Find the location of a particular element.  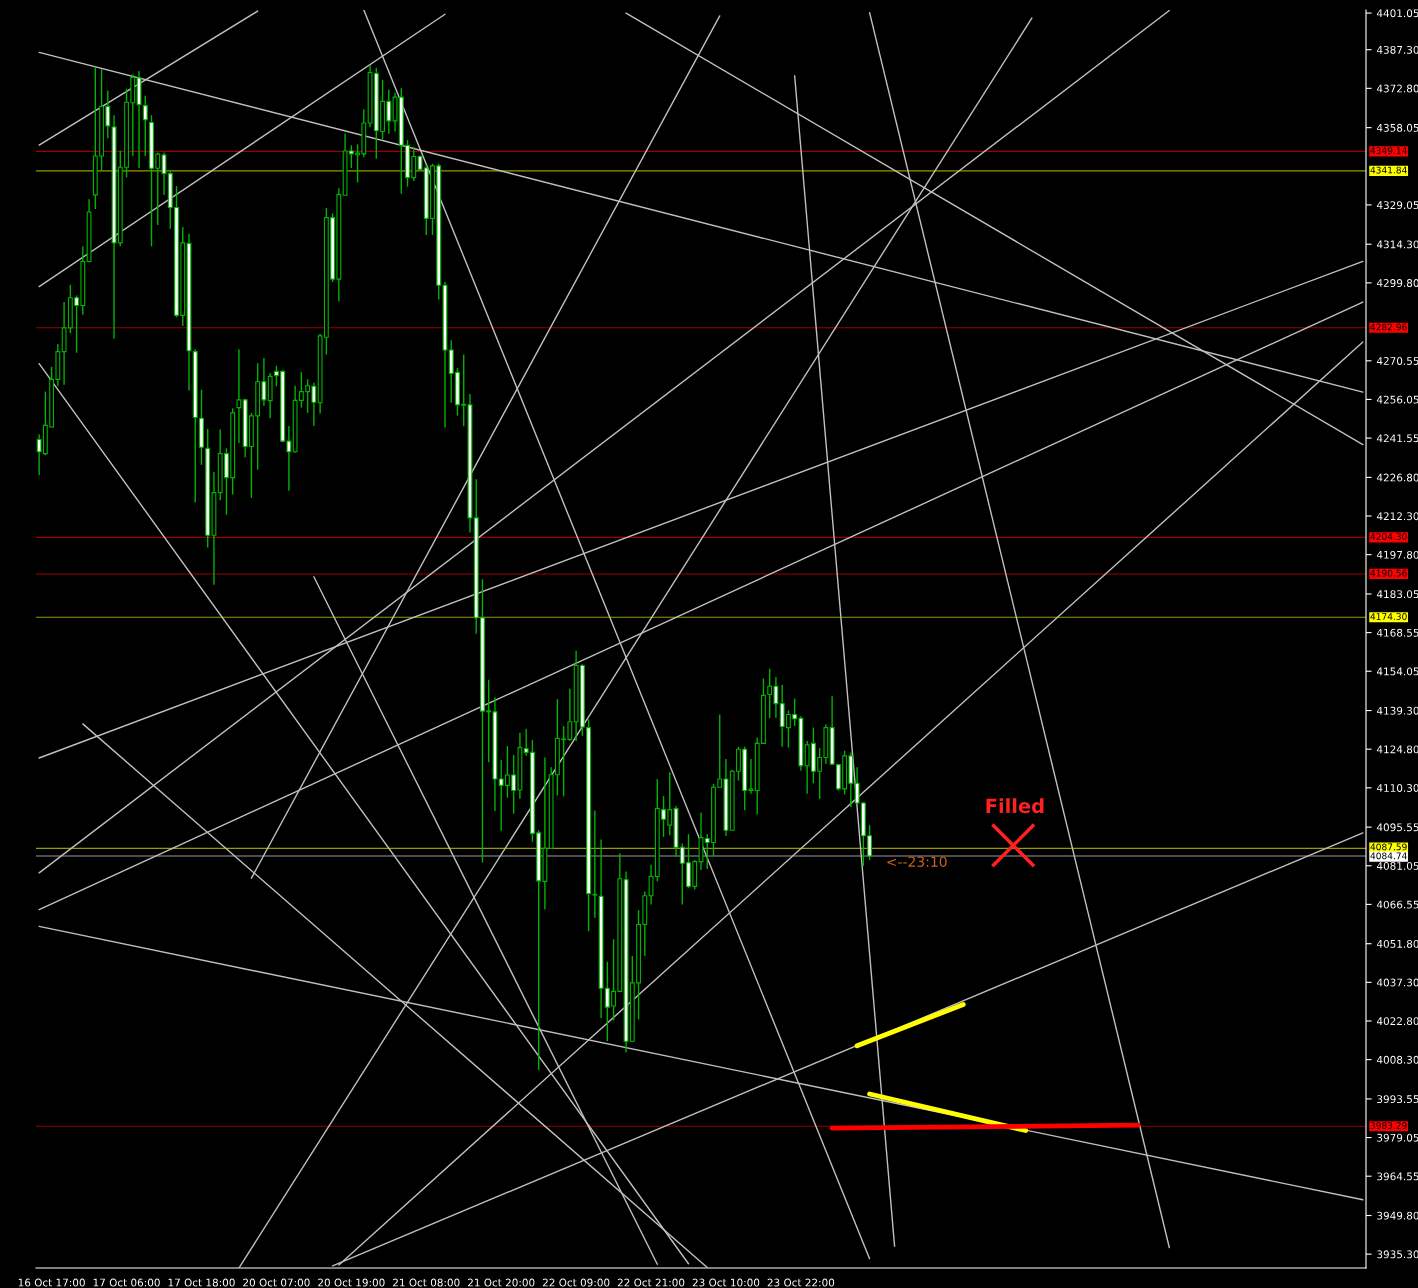

y-tick-label: 3935.30 is located at coordinates (1397, 1254).